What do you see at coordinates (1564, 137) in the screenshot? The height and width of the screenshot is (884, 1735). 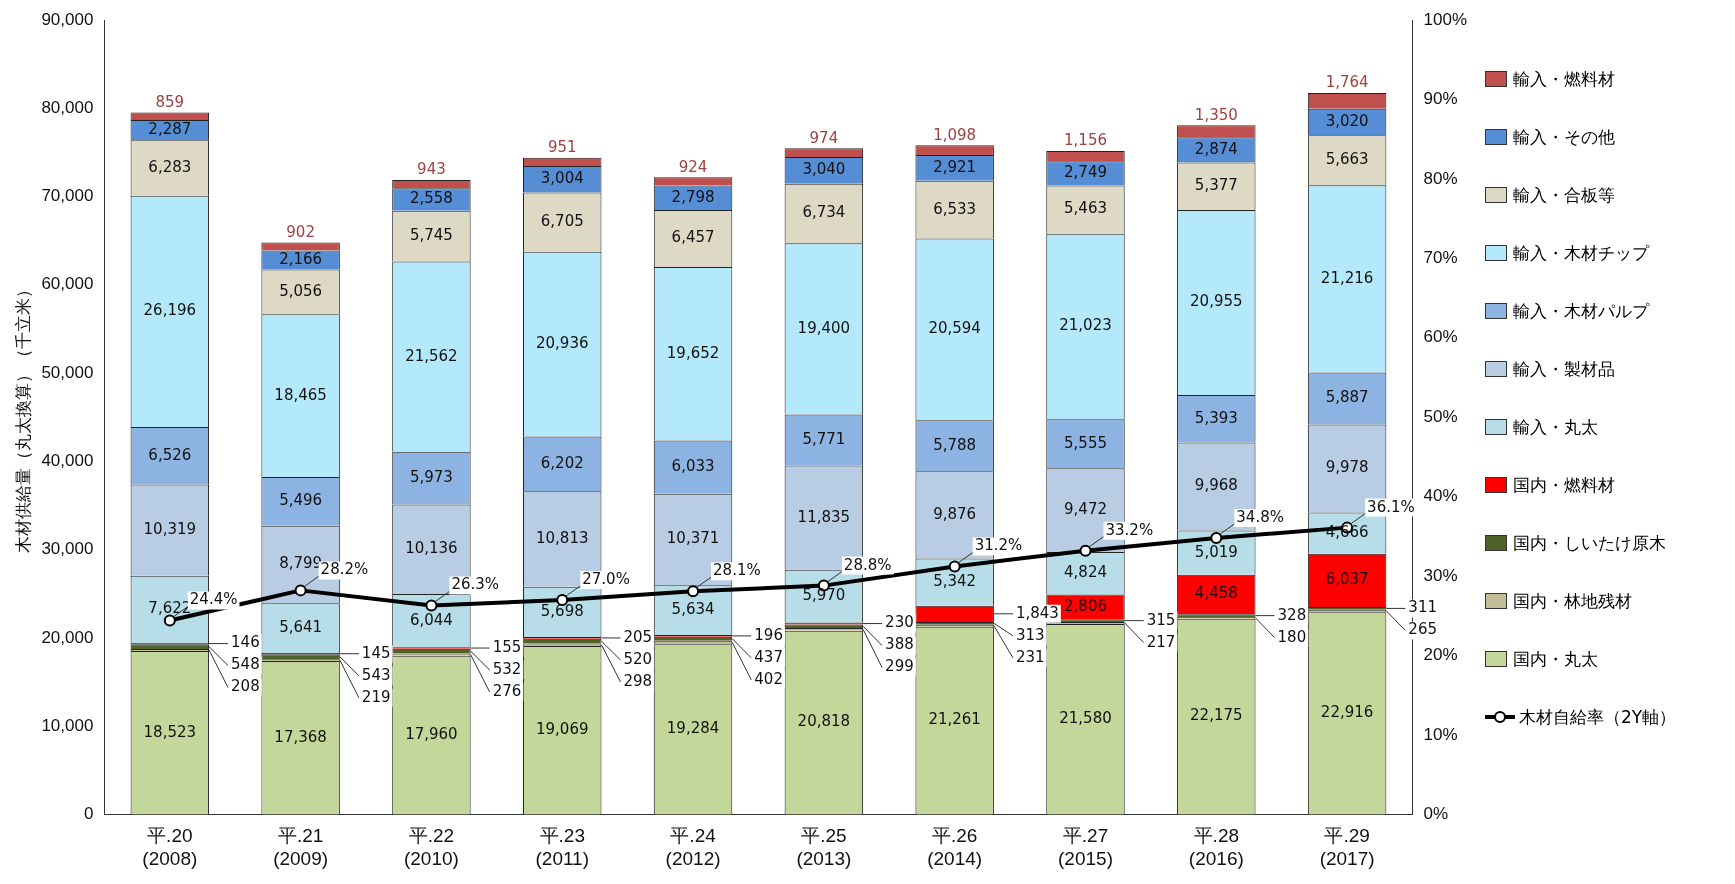 I see `legend-label: 輸入・その他` at bounding box center [1564, 137].